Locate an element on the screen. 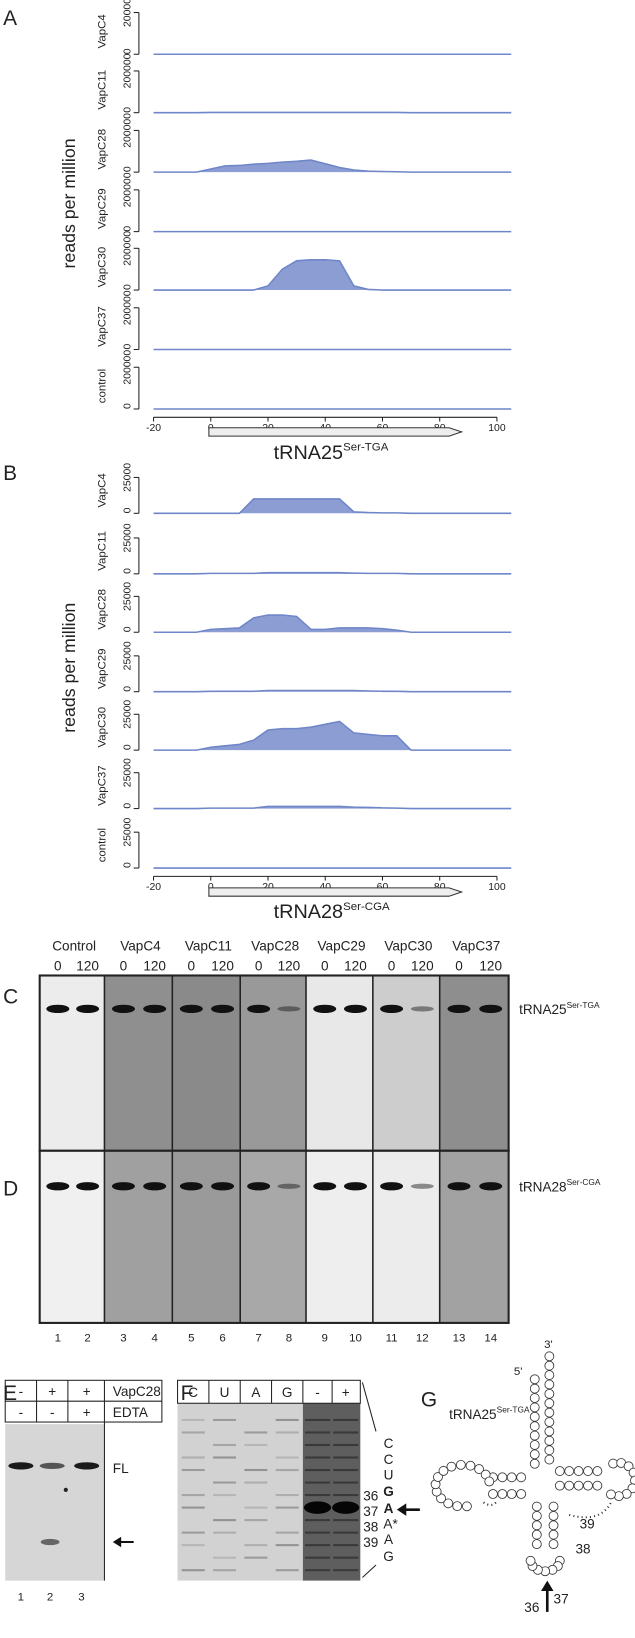 This screenshot has width=635, height=1638. lane-number: 14 is located at coordinates (490, 1339).